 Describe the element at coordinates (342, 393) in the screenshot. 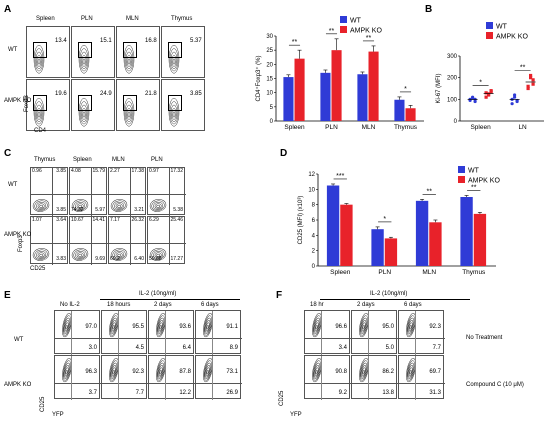

I see `gate-bottom: 9.2` at that location.